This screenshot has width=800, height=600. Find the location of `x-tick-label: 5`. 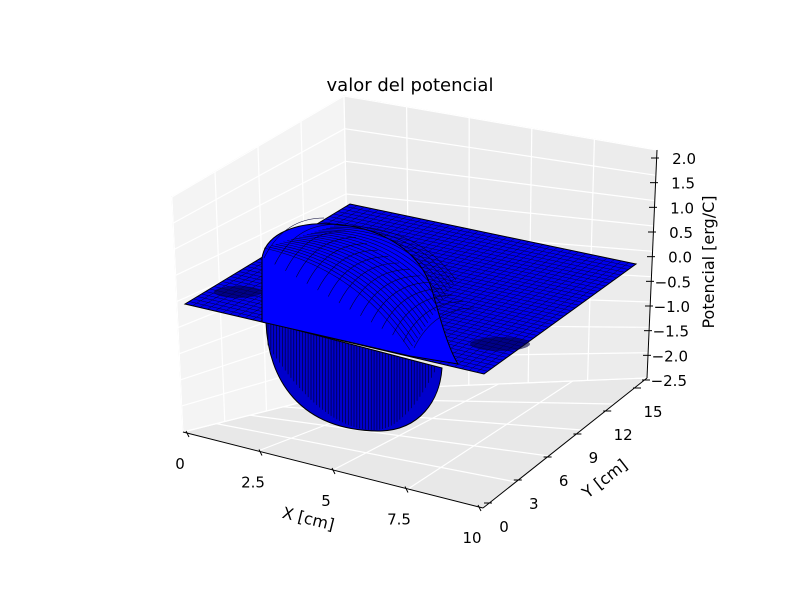

x-tick-label: 5 is located at coordinates (326, 501).